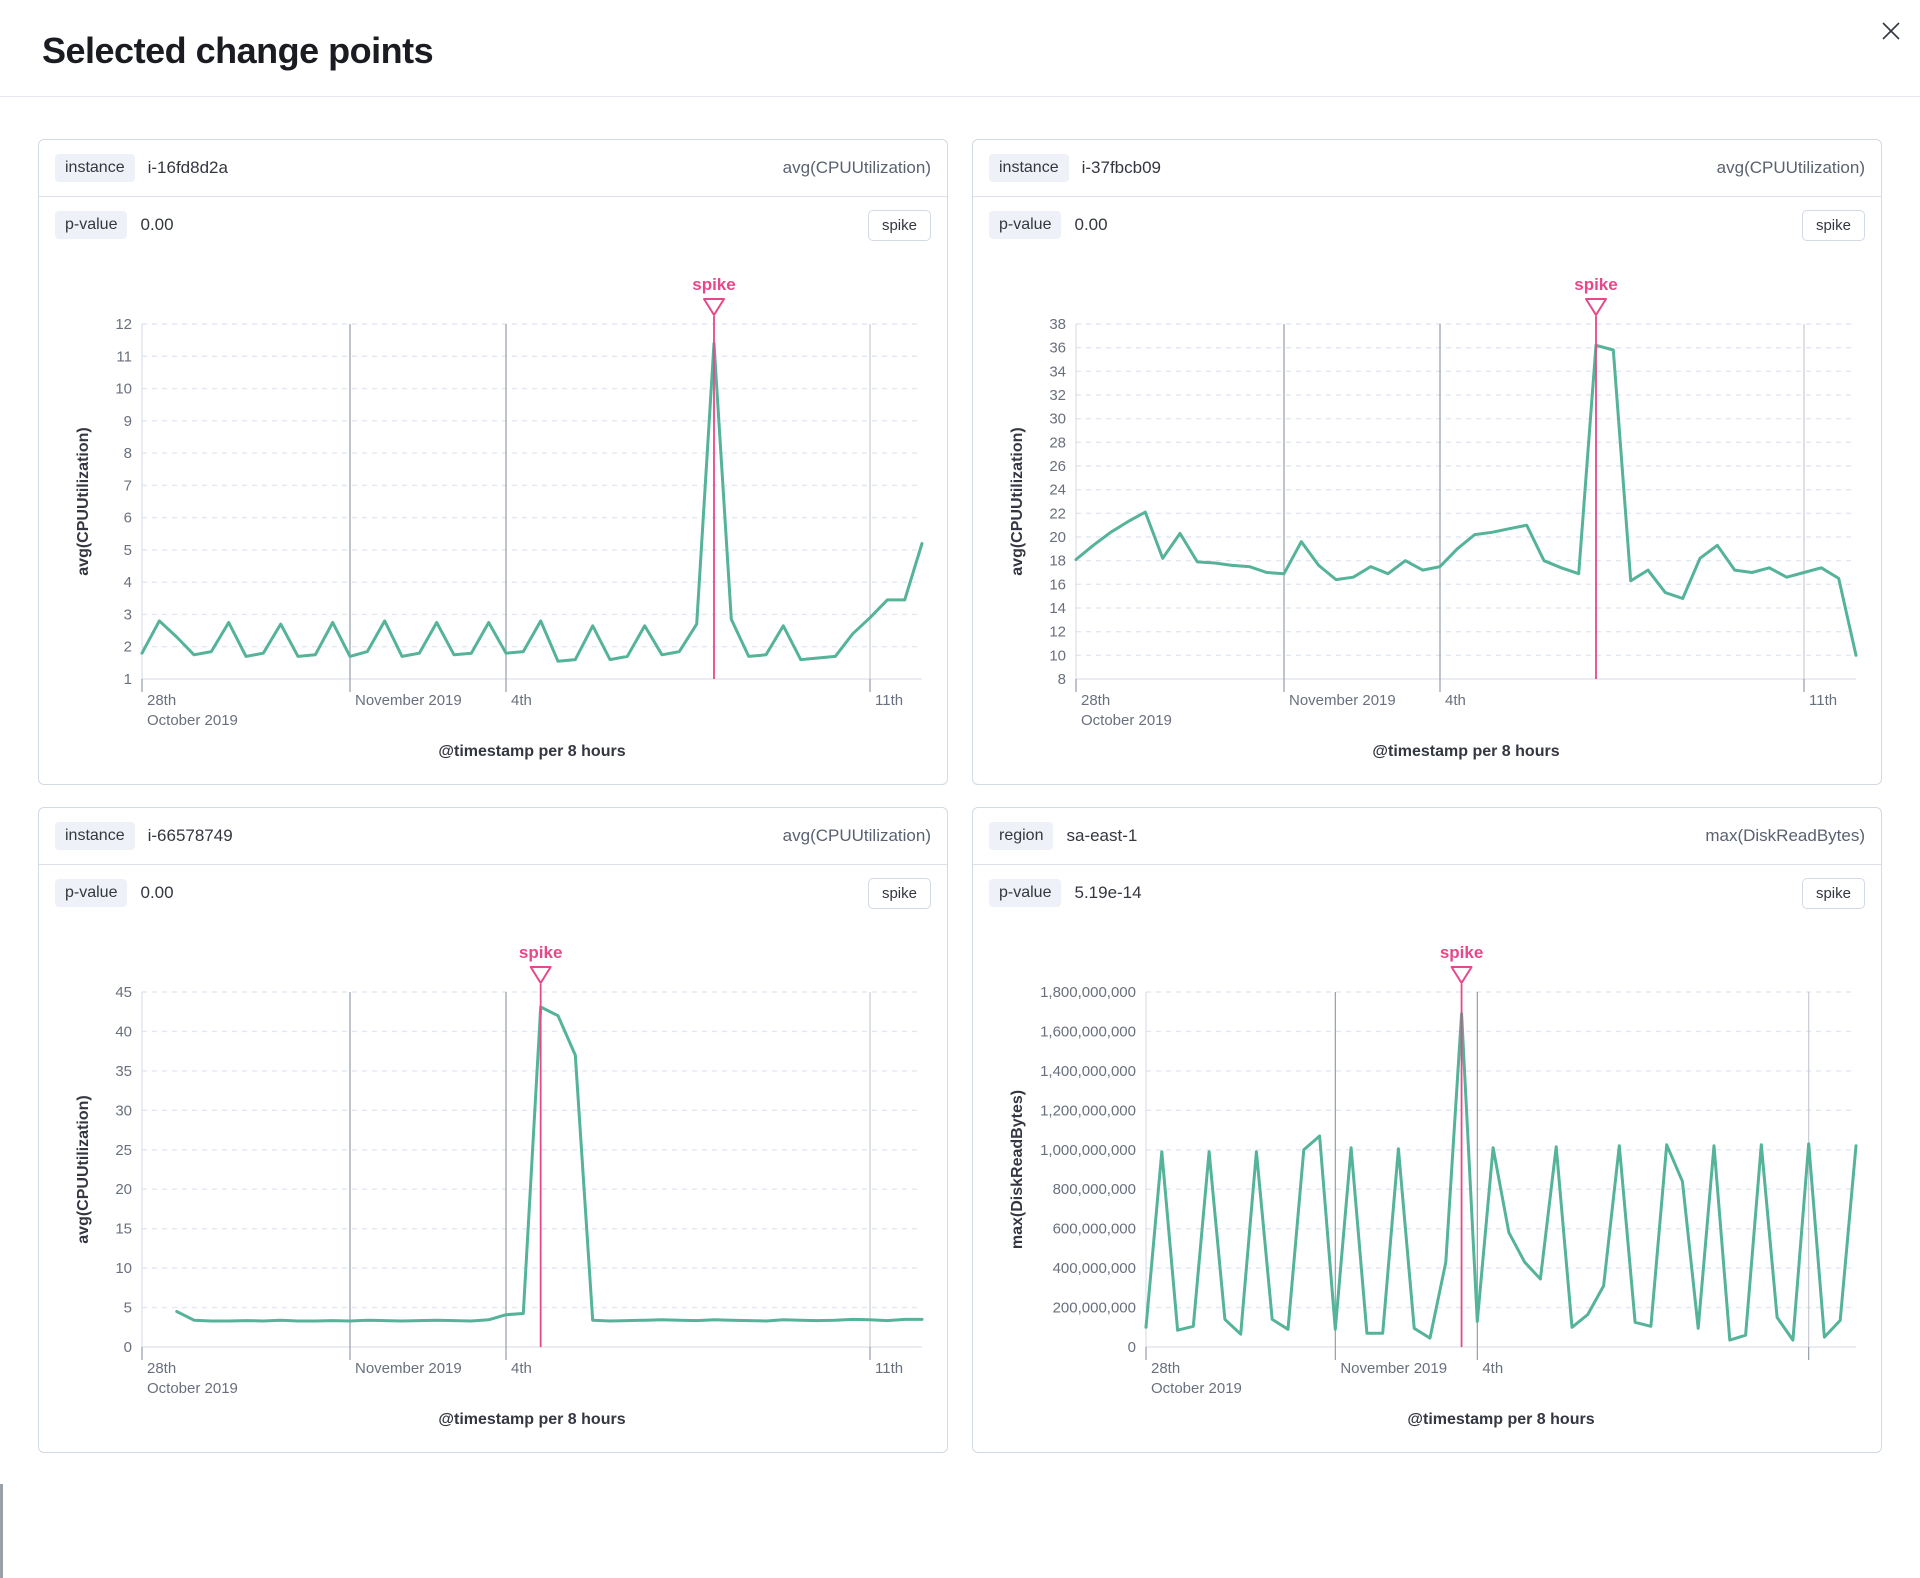 The height and width of the screenshot is (1578, 1920). What do you see at coordinates (1065, 893) in the screenshot?
I see `p-value-pair: p-value 5.19e-14` at bounding box center [1065, 893].